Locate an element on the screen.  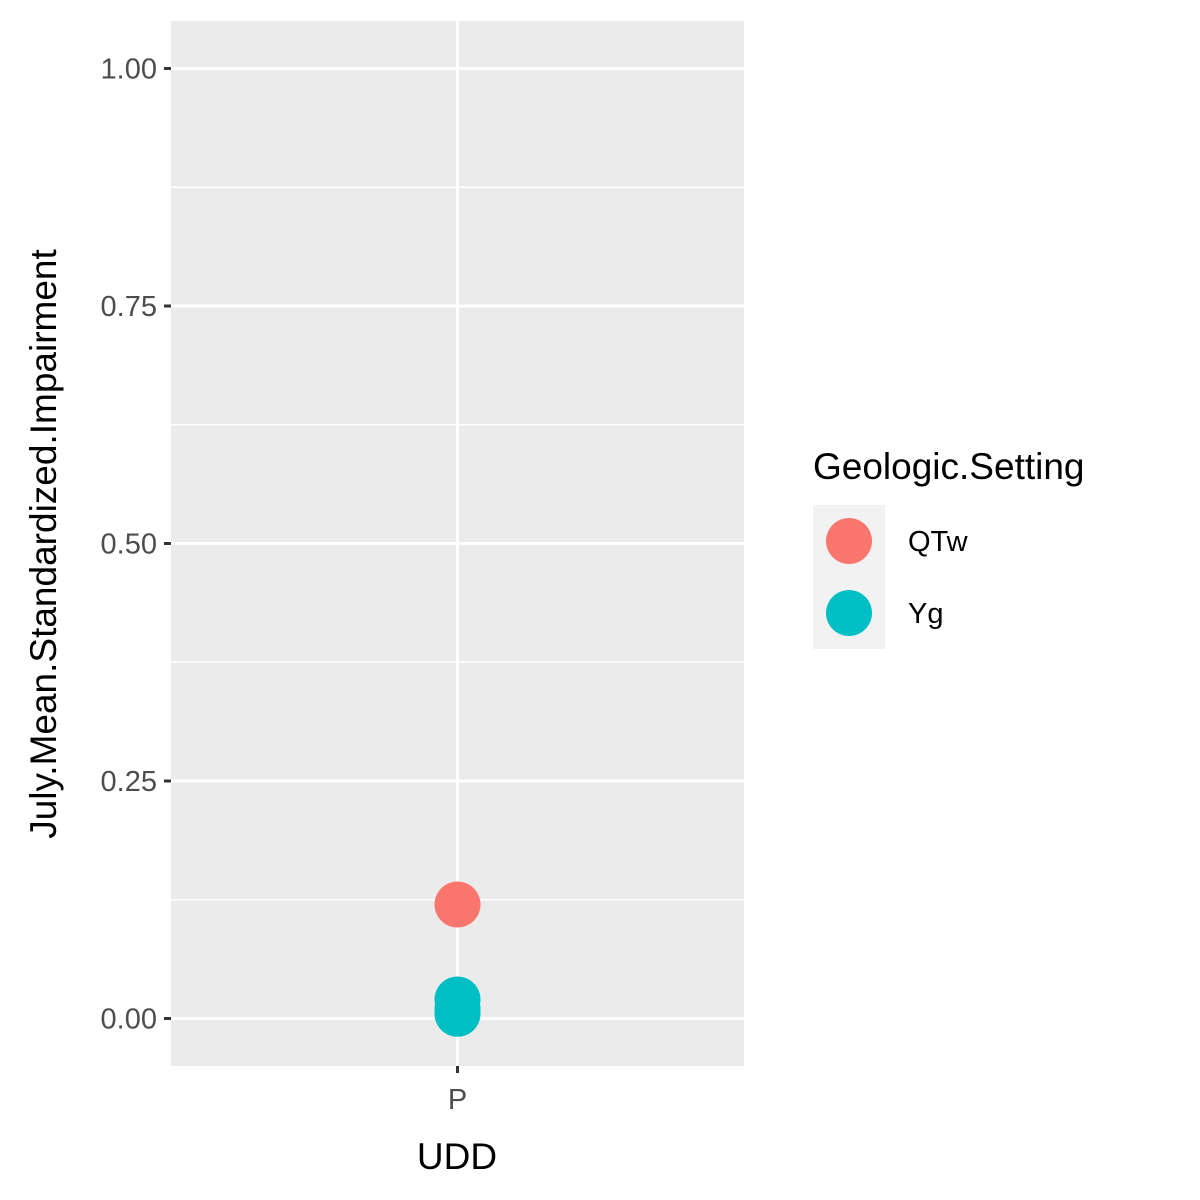
x-axis: P is located at coordinates (457, 1091).